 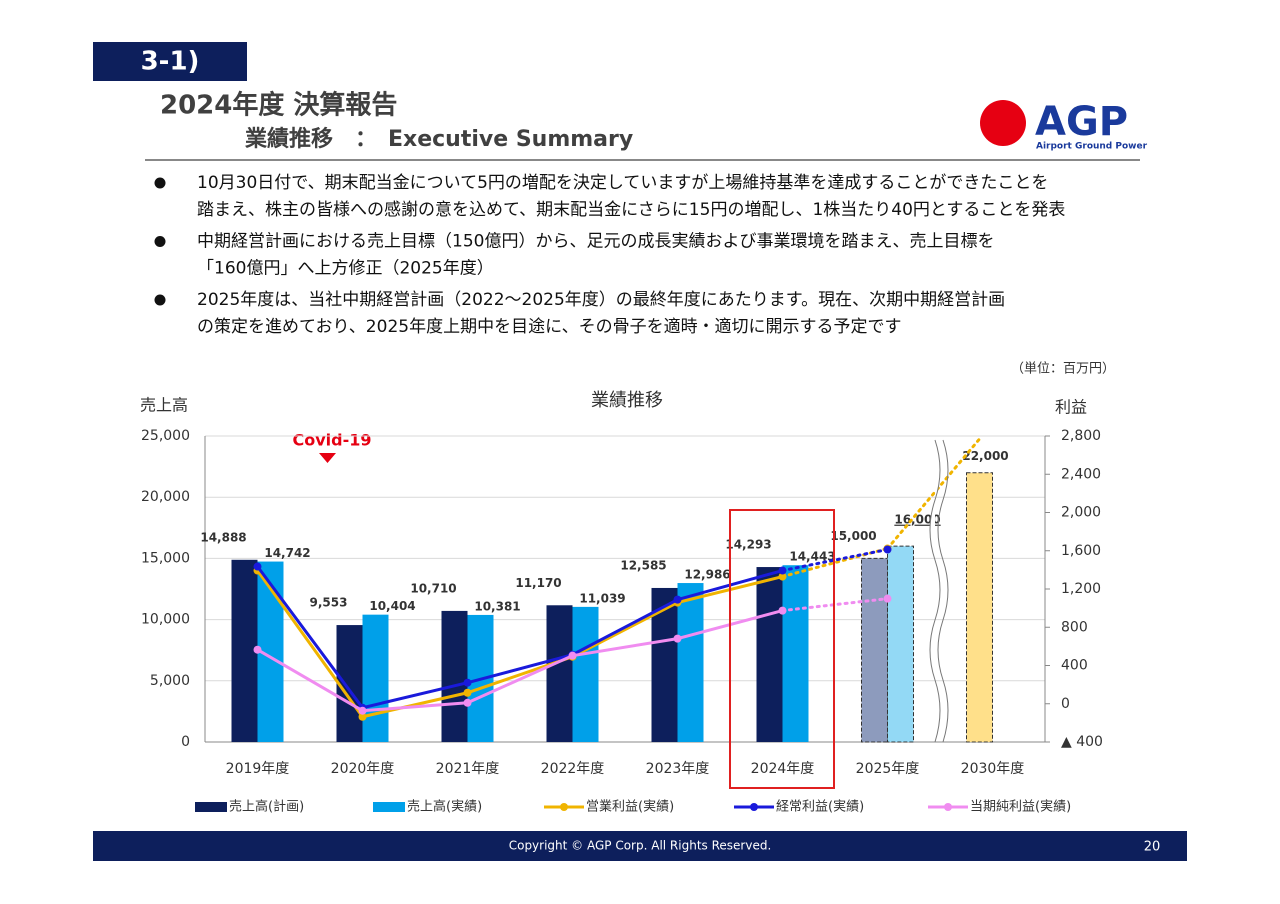 What do you see at coordinates (1081, 436) in the screenshot?
I see `y2-tick-label: 2,800` at bounding box center [1081, 436].